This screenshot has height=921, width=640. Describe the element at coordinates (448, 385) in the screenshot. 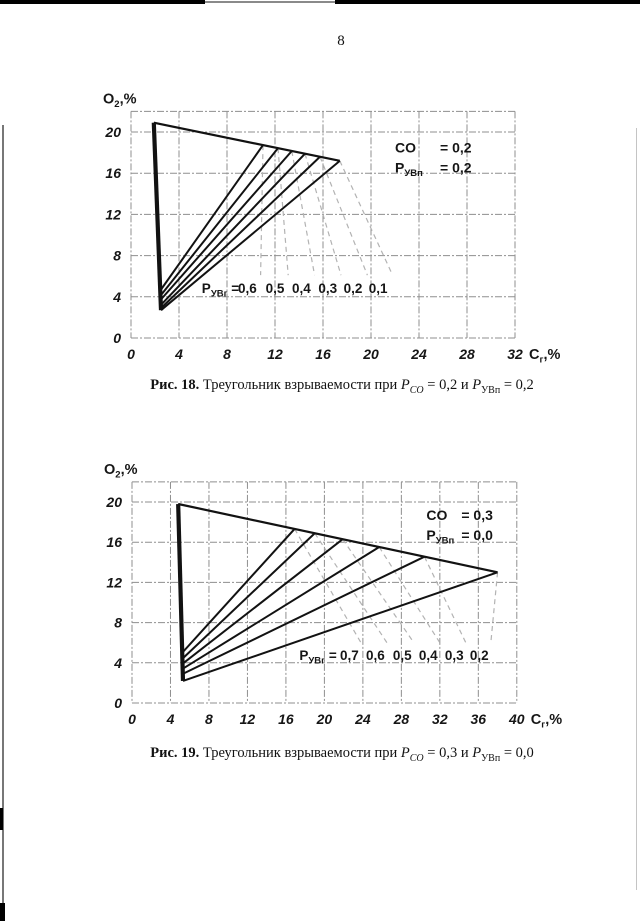

I see `caption-text: = 0,2 и` at that location.